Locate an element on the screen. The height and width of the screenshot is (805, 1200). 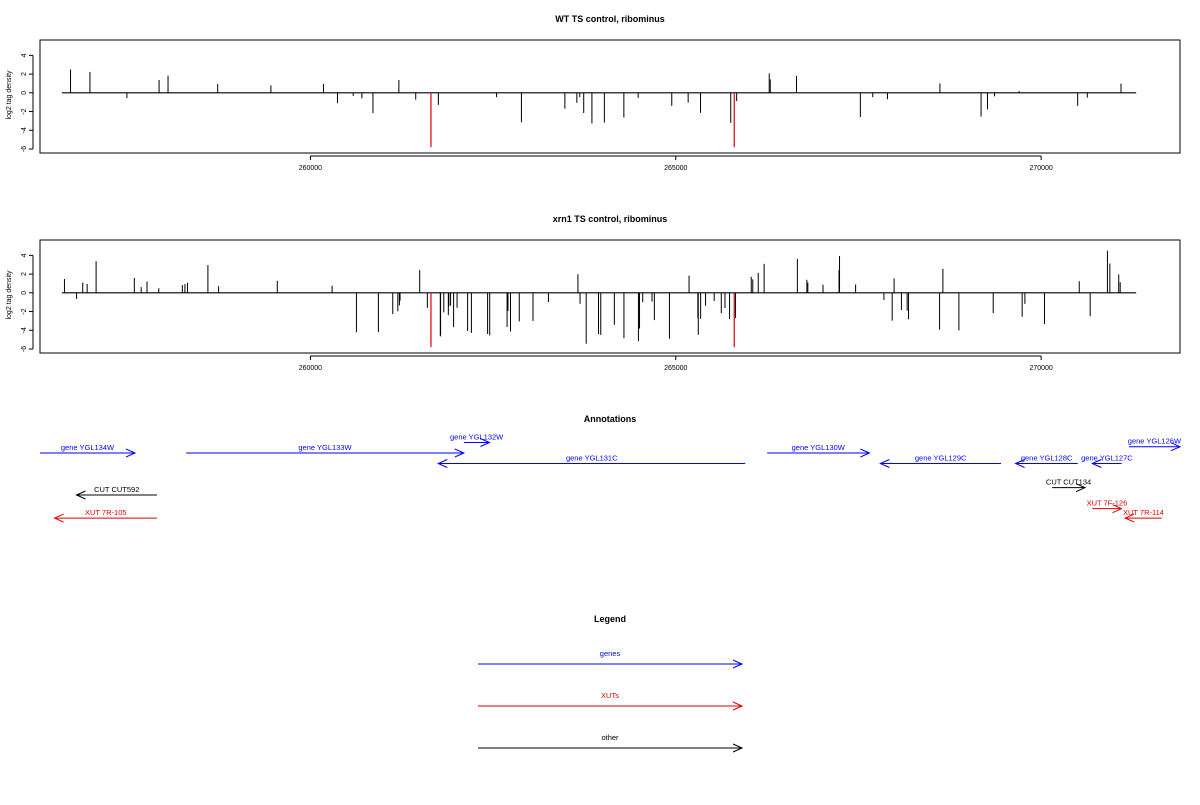
annotation-feature: gene YGL129C is located at coordinates (940, 461).